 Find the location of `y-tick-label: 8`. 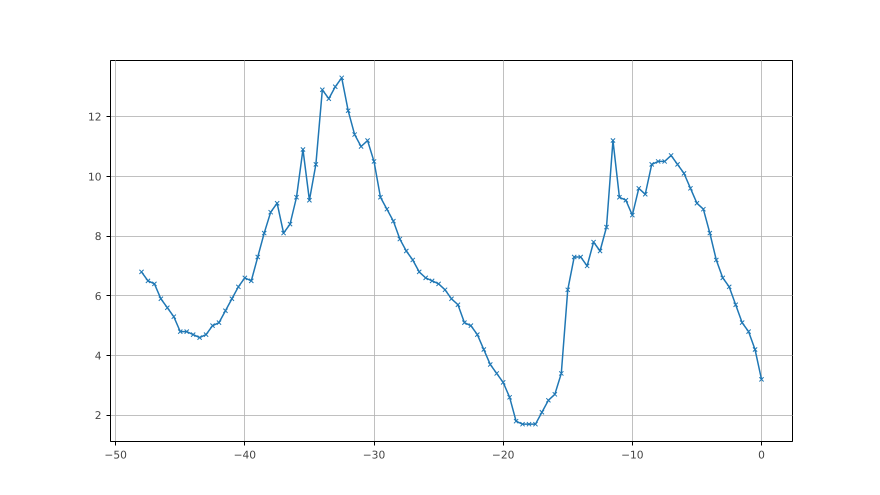

y-tick-label: 8 is located at coordinates (98, 237).